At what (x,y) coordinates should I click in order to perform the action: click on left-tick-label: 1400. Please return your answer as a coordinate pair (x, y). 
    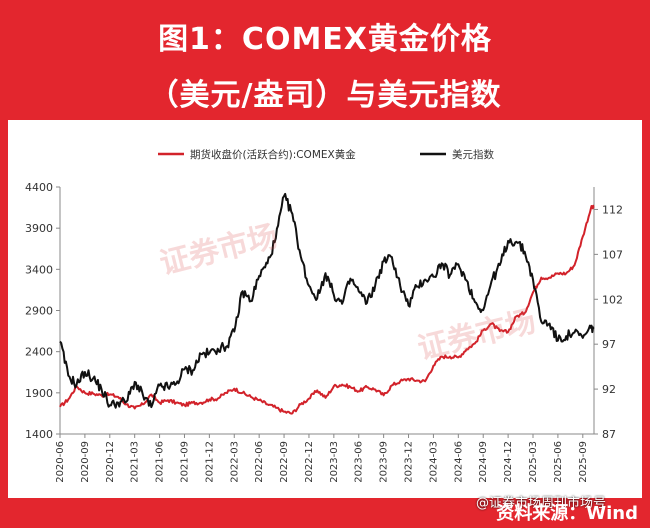
    Looking at the image, I should click on (39, 434).